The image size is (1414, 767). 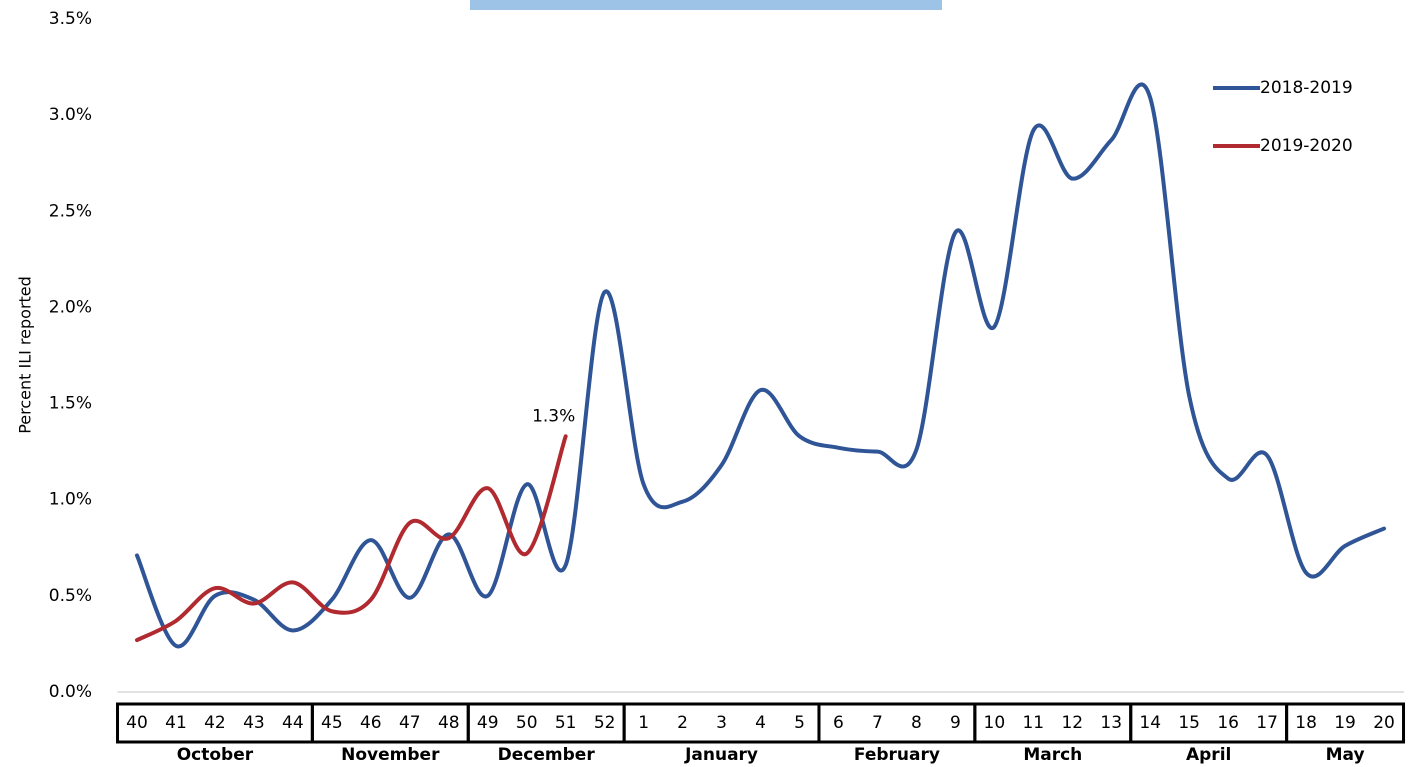 What do you see at coordinates (1267, 723) in the screenshot?
I see `x-tick-label: 17` at bounding box center [1267, 723].